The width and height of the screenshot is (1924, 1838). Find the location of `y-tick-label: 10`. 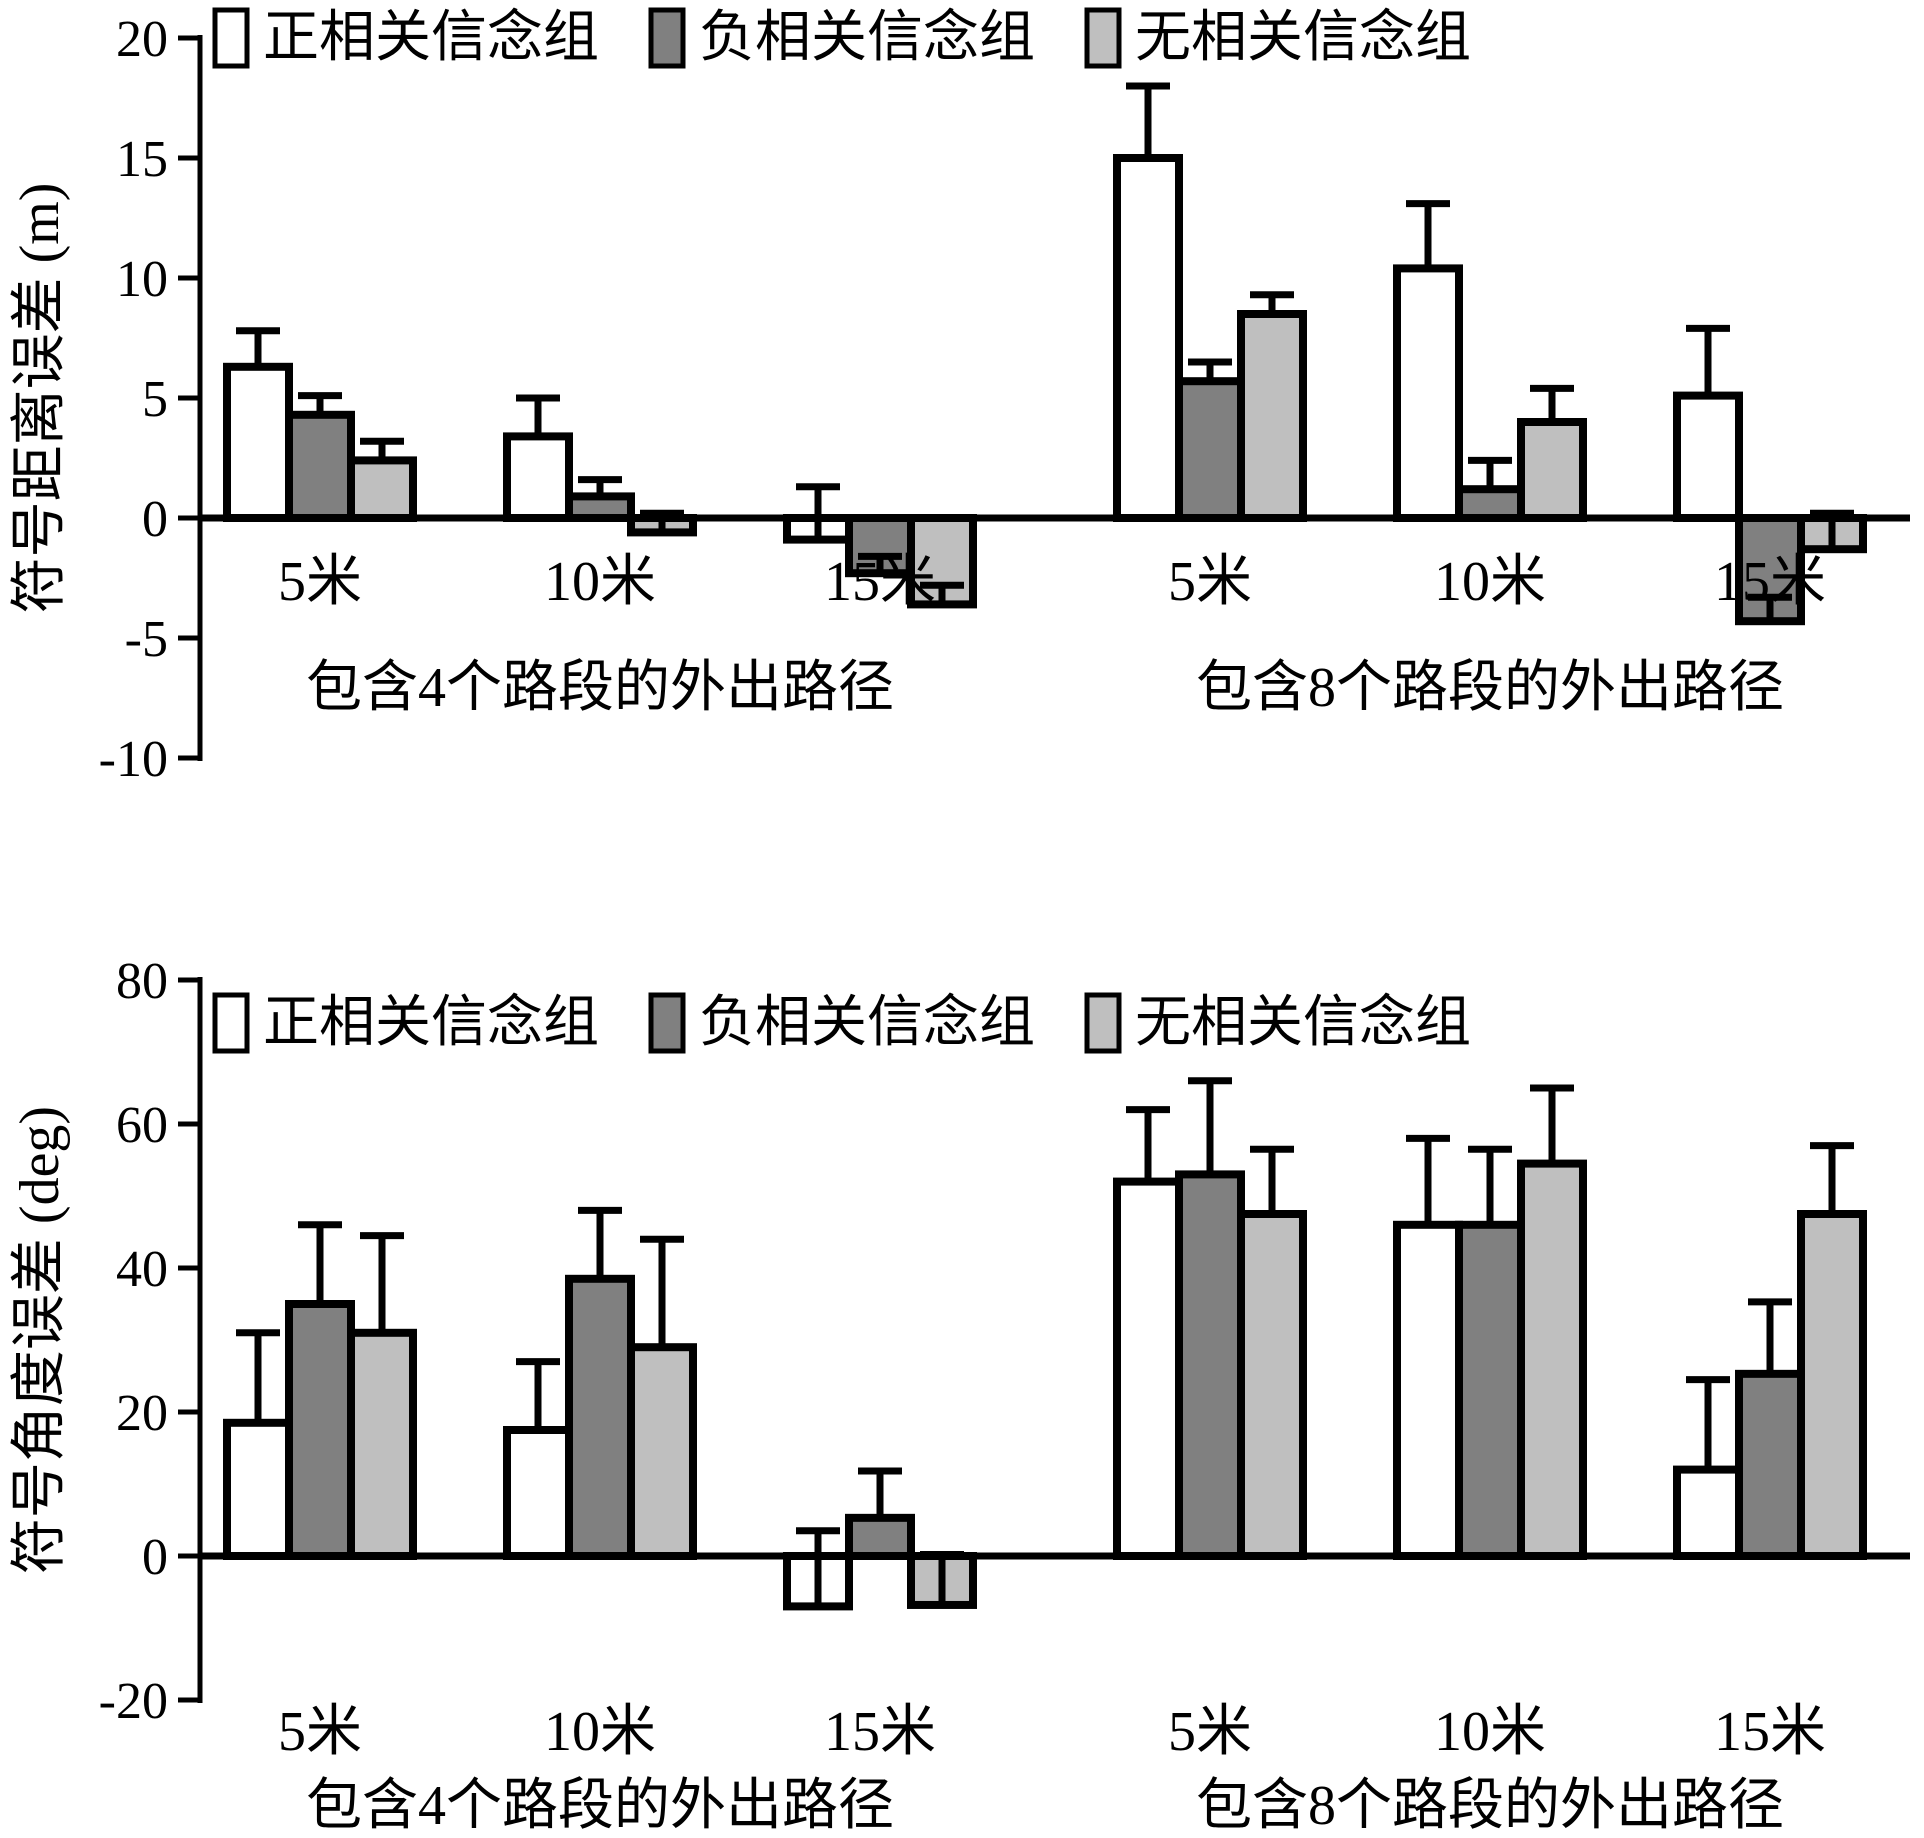

y-tick-label: 10 is located at coordinates (142, 279).